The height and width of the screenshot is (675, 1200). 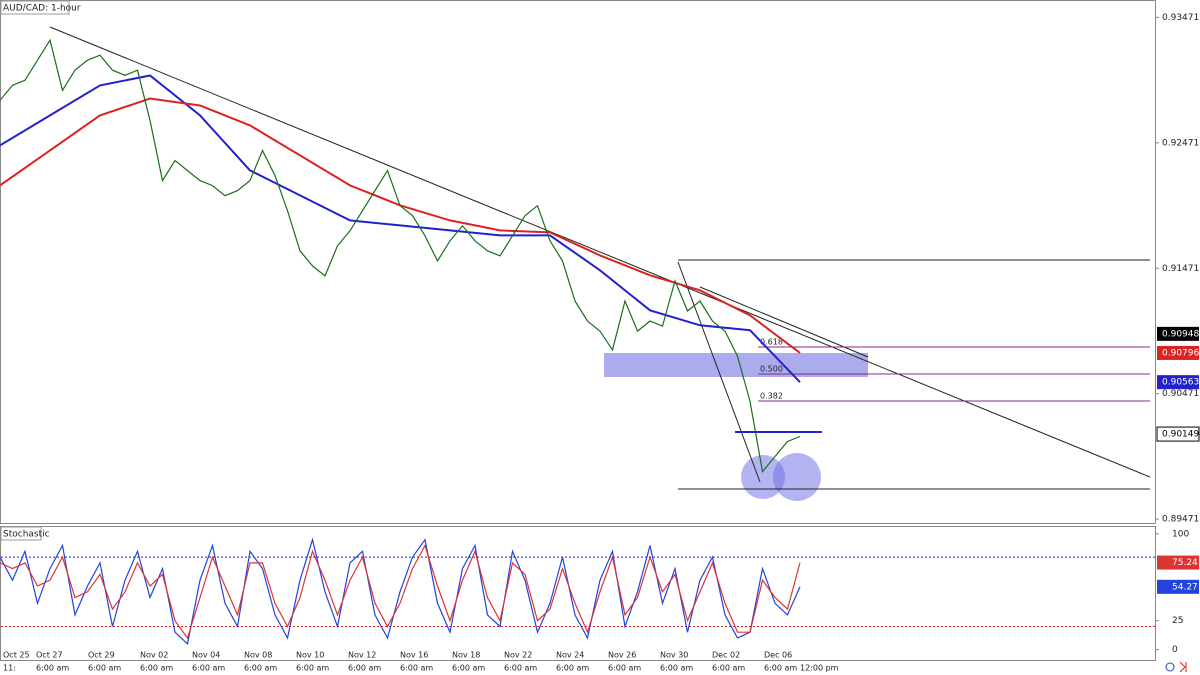 What do you see at coordinates (1180, 18) in the screenshot?
I see `y-tick-label: 0.93471` at bounding box center [1180, 18].